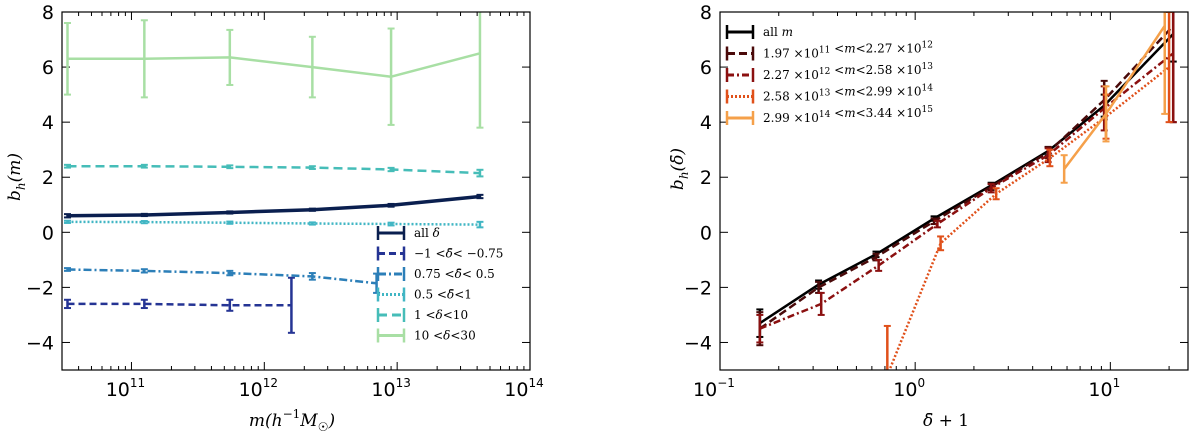 The height and width of the screenshot is (434, 1200). I want to click on x-tick-label: 10¹², so click(258, 388).